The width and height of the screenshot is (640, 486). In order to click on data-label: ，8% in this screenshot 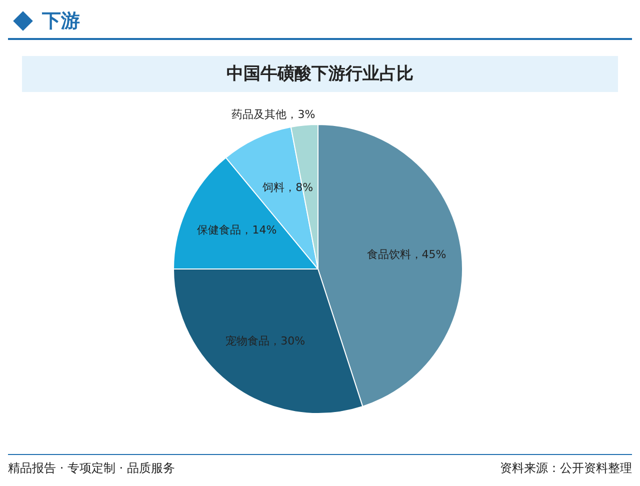, I will do `click(299, 187)`.